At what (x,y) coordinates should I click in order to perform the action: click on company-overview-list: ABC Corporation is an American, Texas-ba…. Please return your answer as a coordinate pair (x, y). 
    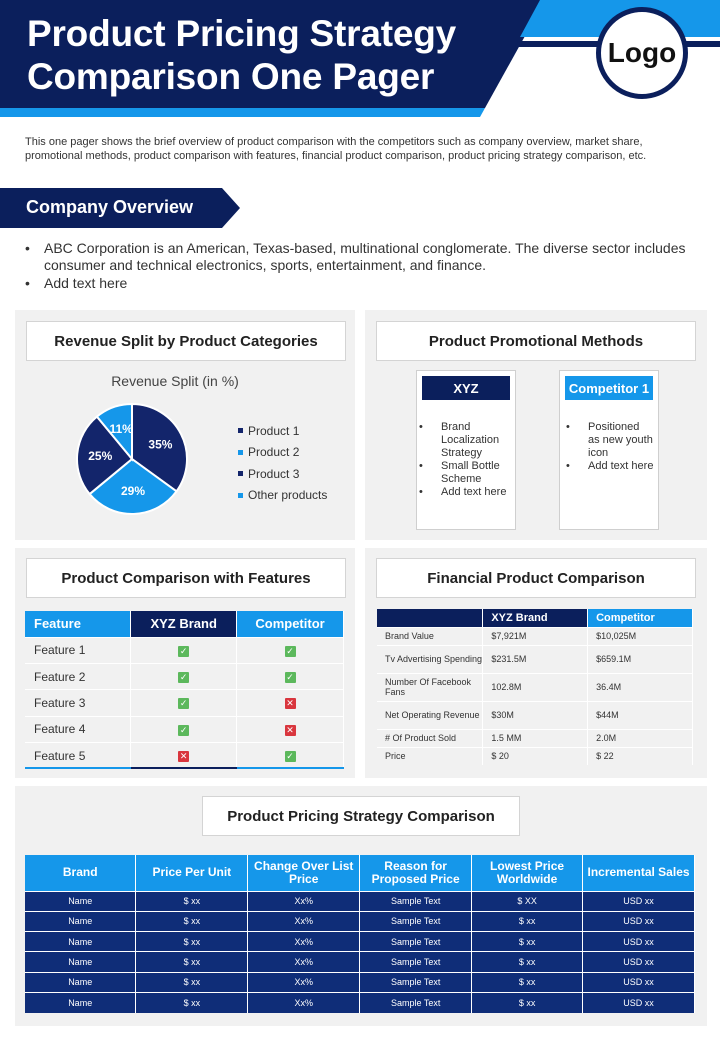
    Looking at the image, I should click on (360, 266).